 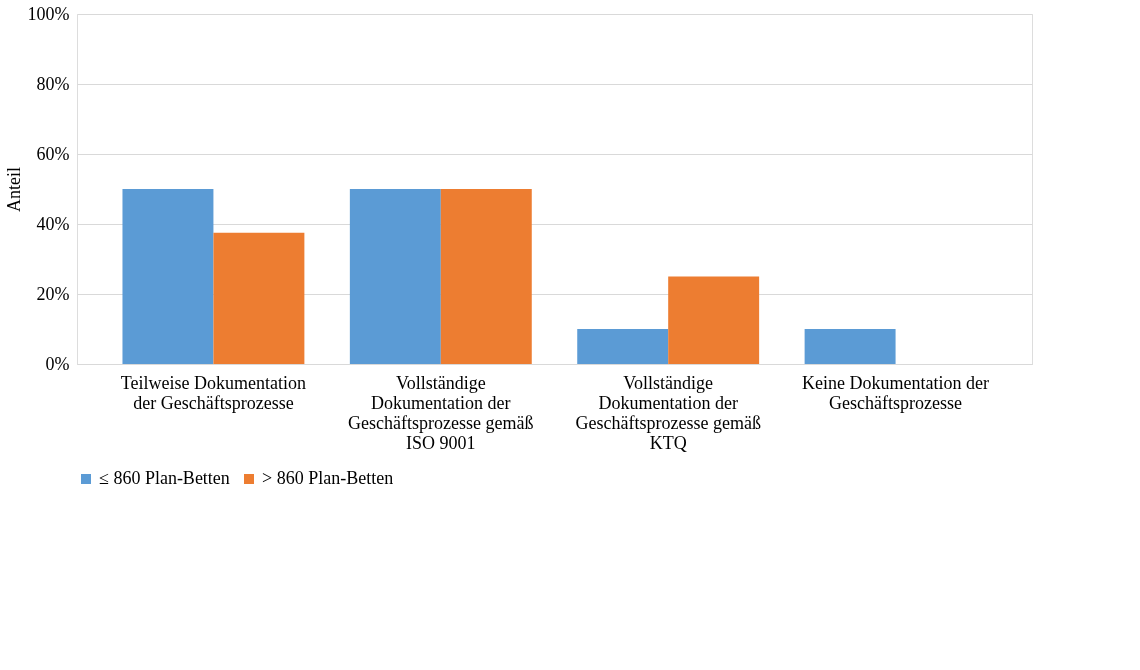 What do you see at coordinates (53, 153) in the screenshot?
I see `y-tick-label: 60%` at bounding box center [53, 153].